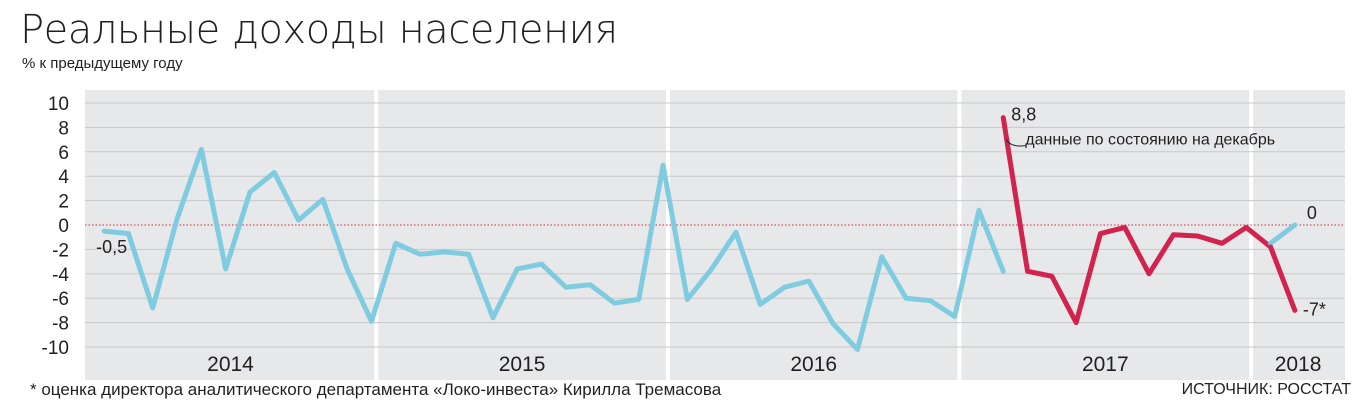  I want to click on chart-subtitle: % к предыдущему году, so click(102, 63).